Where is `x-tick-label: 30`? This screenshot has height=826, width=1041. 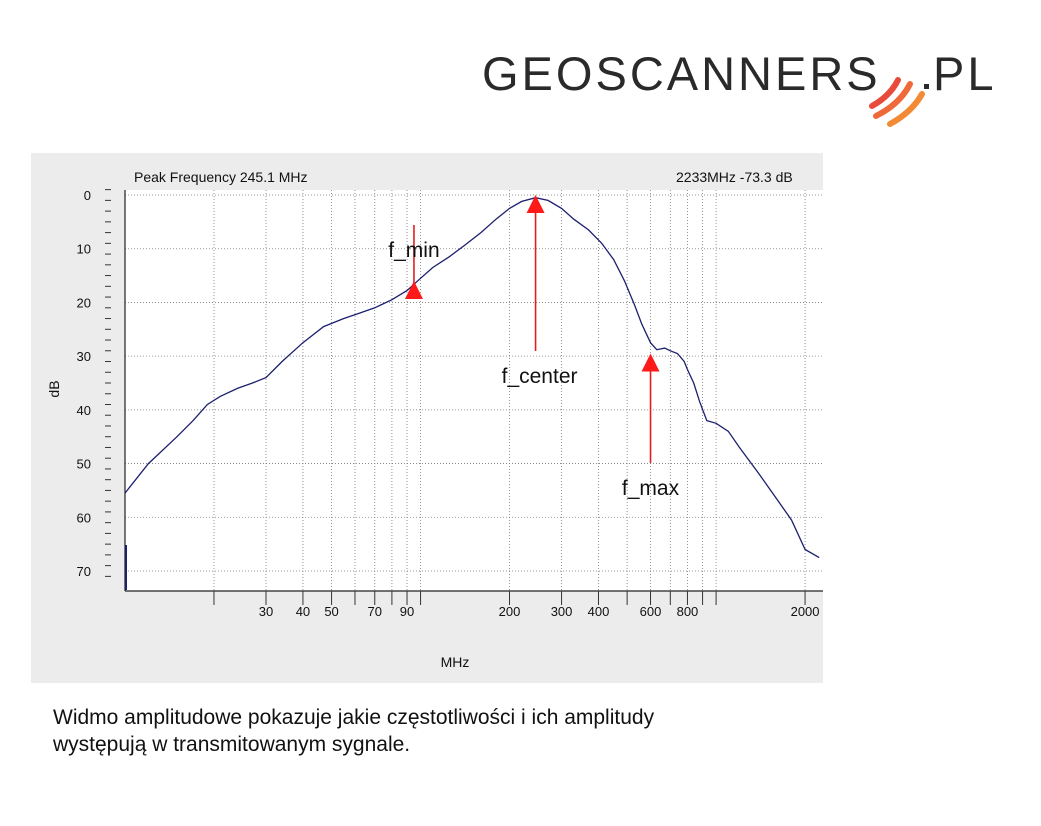
x-tick-label: 30 is located at coordinates (266, 611).